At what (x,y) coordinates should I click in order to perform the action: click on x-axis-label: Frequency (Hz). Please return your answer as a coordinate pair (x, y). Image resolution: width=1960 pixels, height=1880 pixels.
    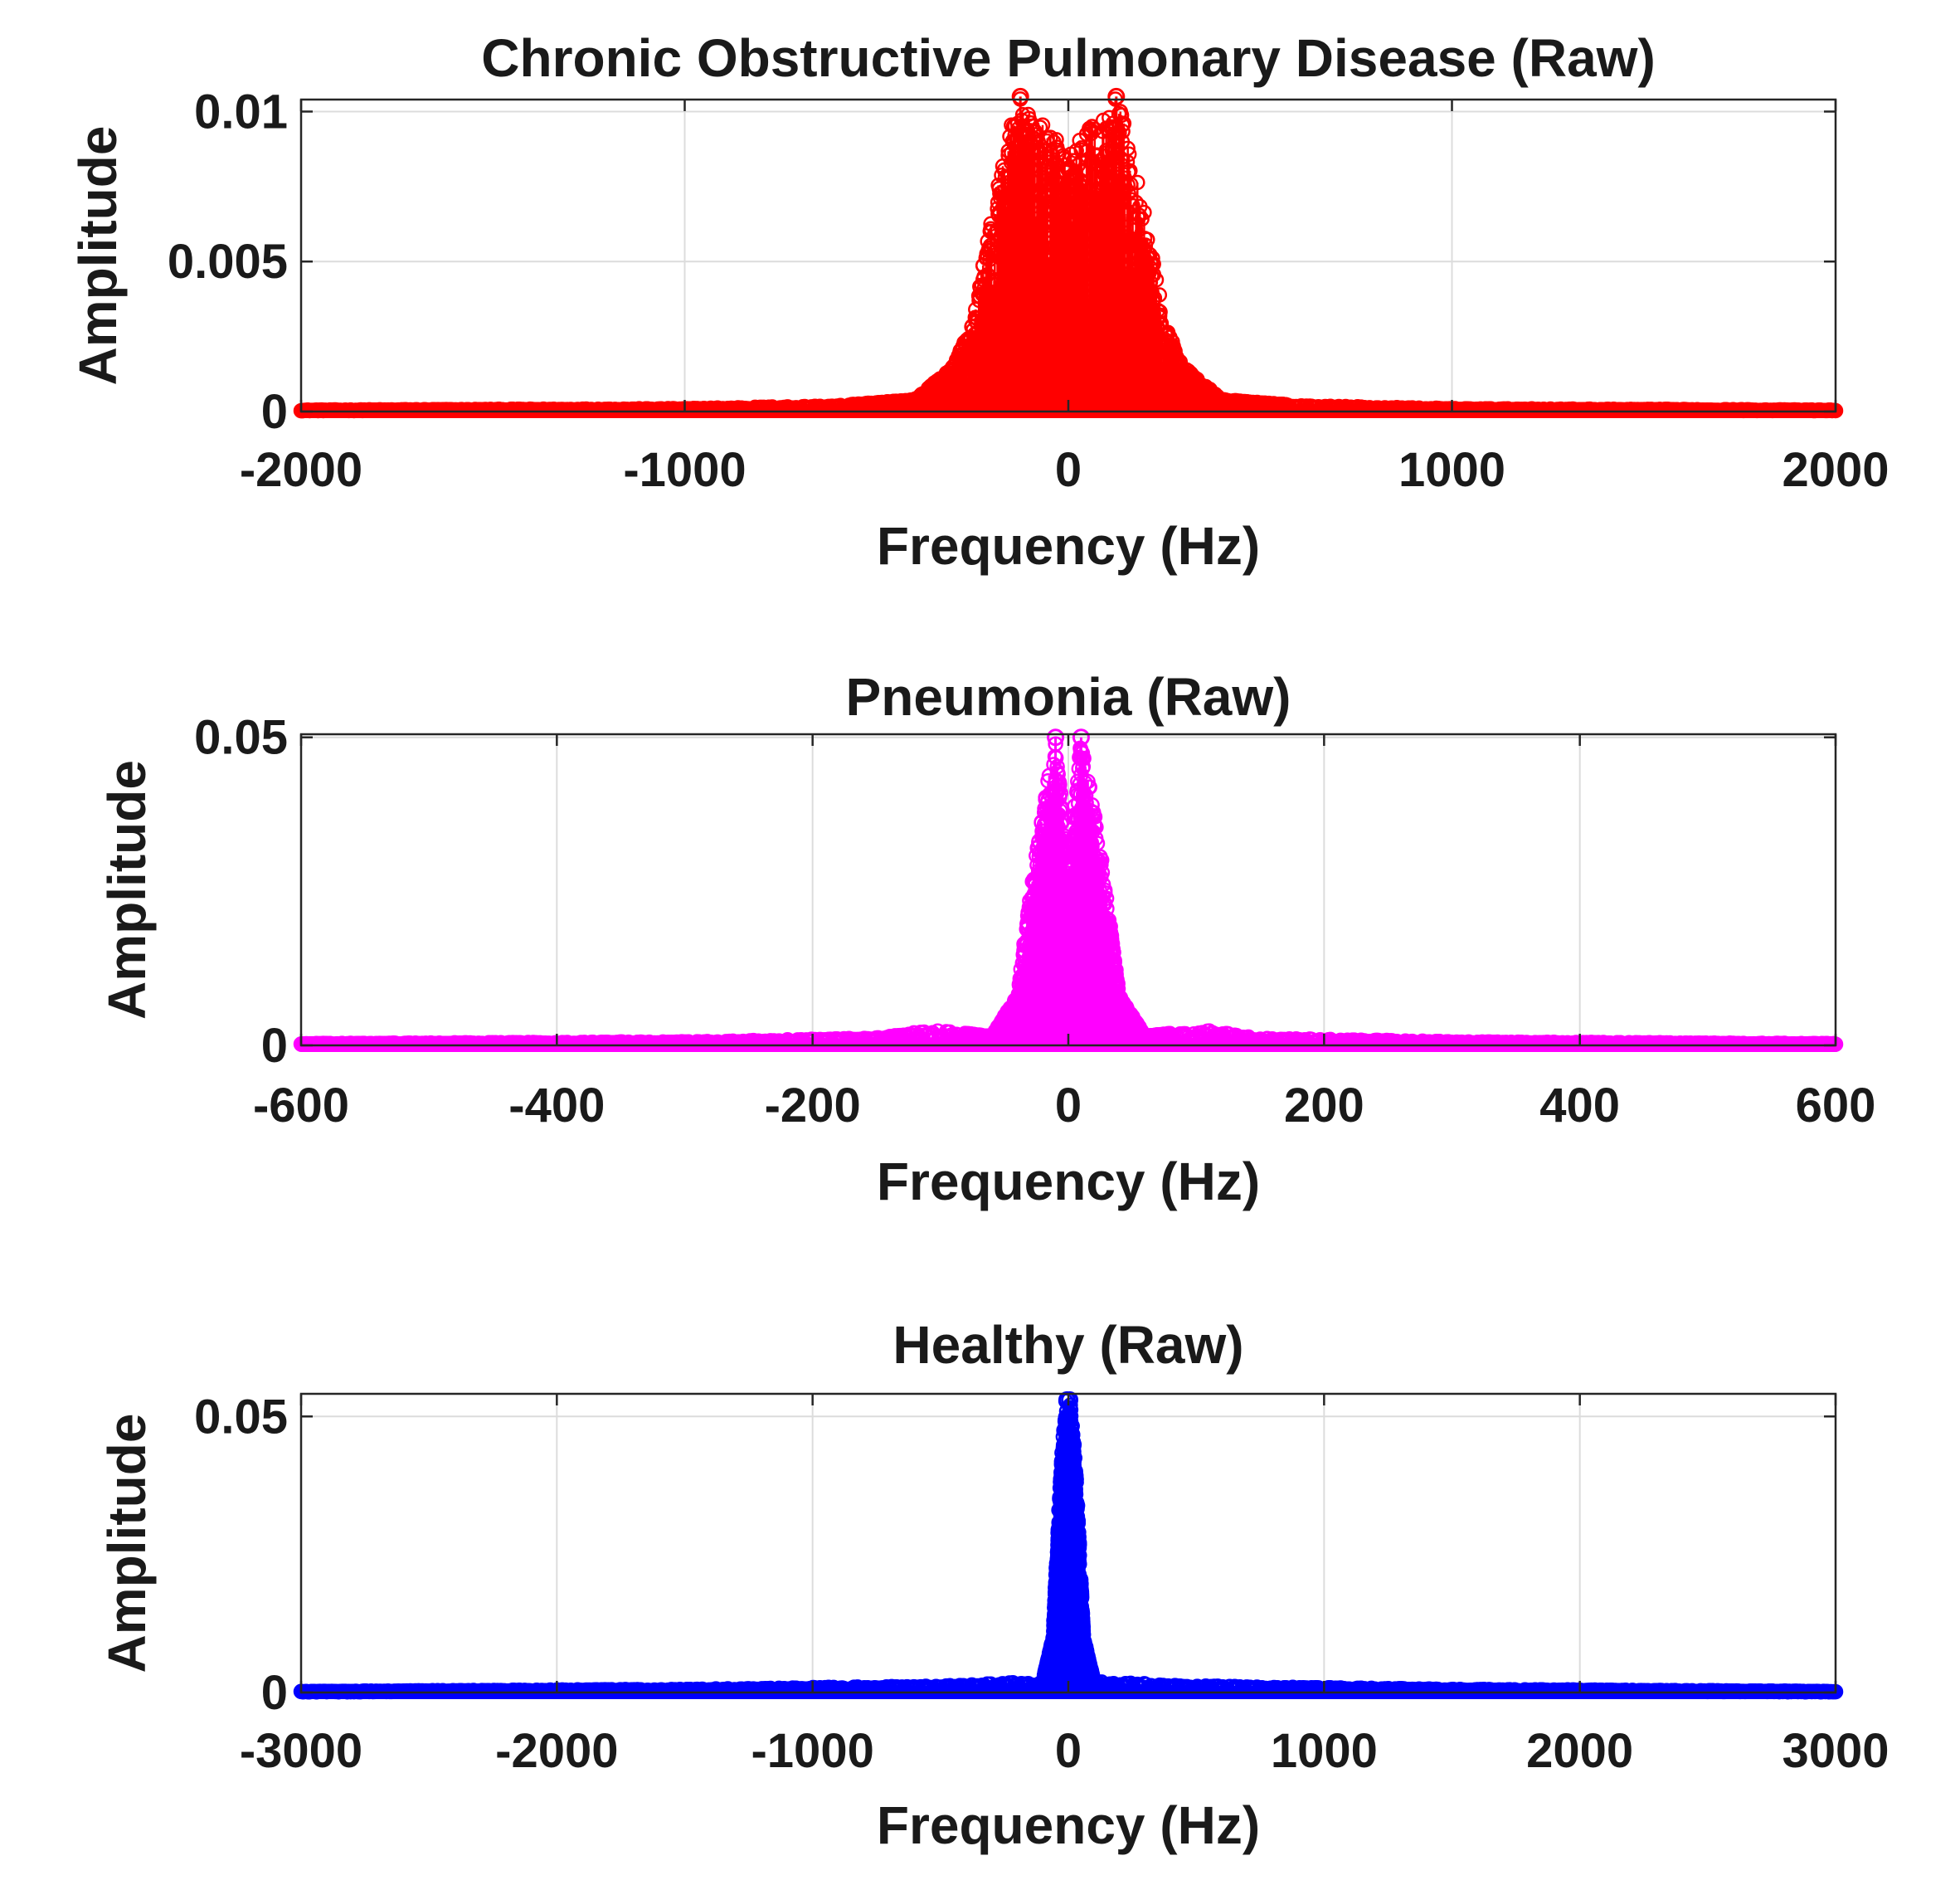
    Looking at the image, I should click on (1068, 546).